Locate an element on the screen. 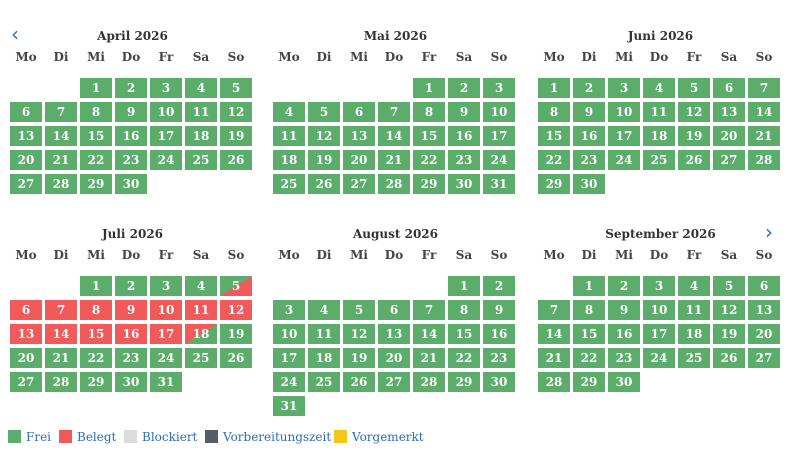 This screenshot has height=460, width=794. next-month-chevron-icon: › is located at coordinates (769, 232).